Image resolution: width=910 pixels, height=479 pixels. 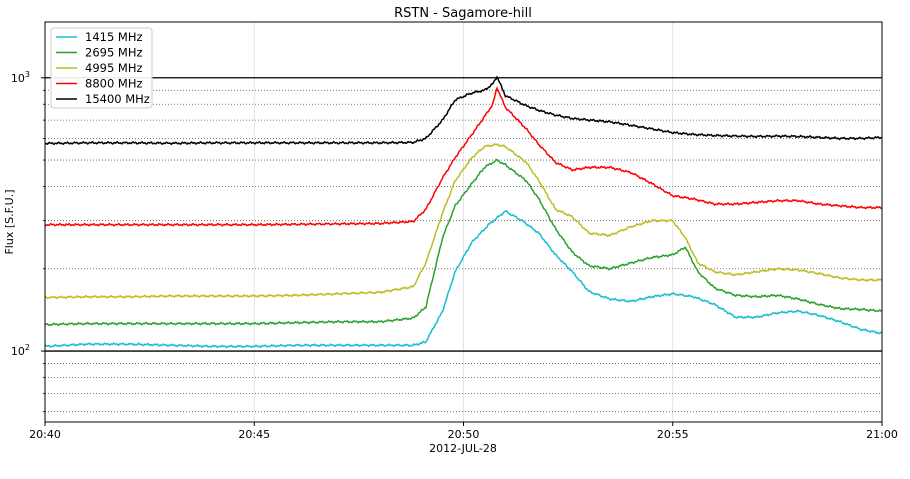 I want to click on y-axis: 10² 10³, so click(x=28, y=241).